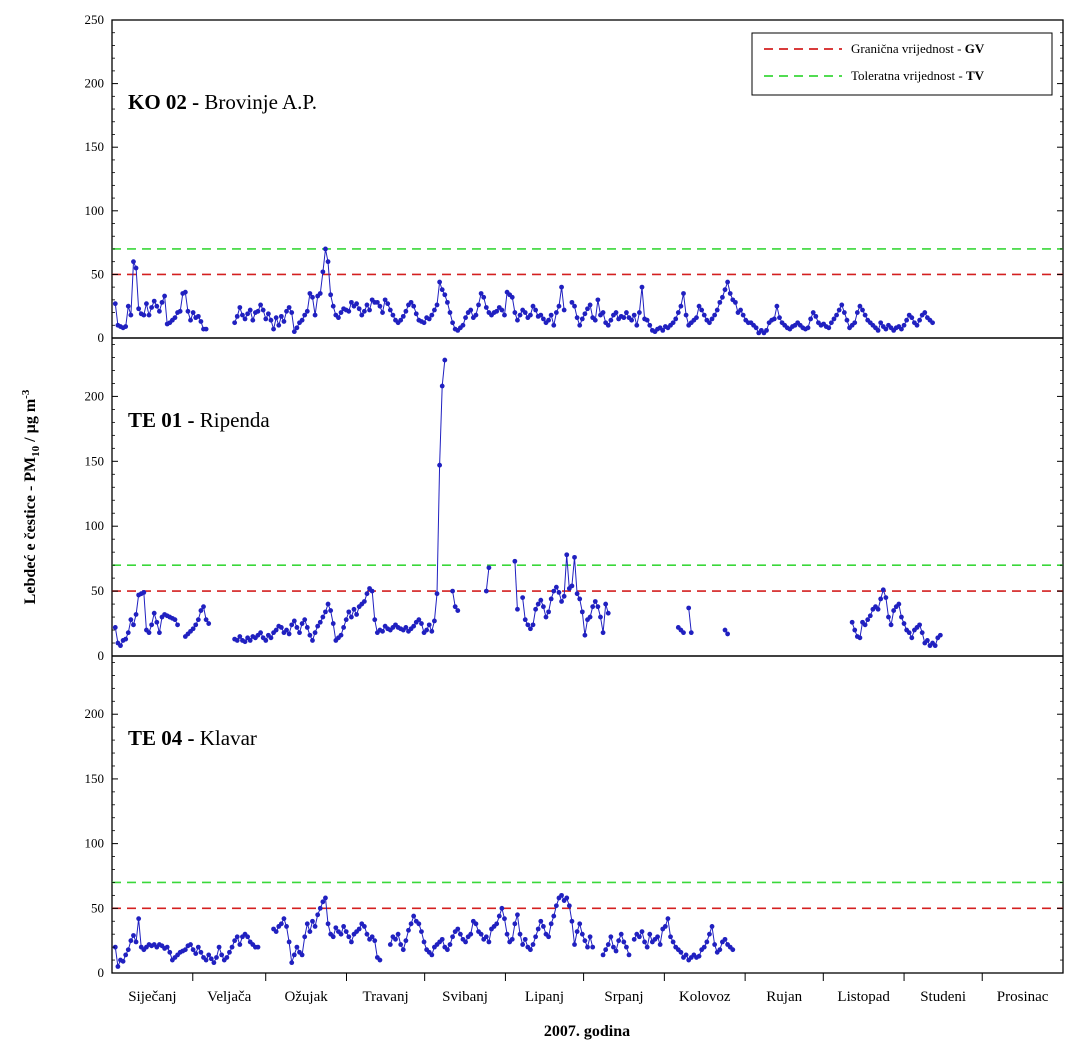  What do you see at coordinates (152, 997) in the screenshot?
I see `month-label: Siječanj` at bounding box center [152, 997].